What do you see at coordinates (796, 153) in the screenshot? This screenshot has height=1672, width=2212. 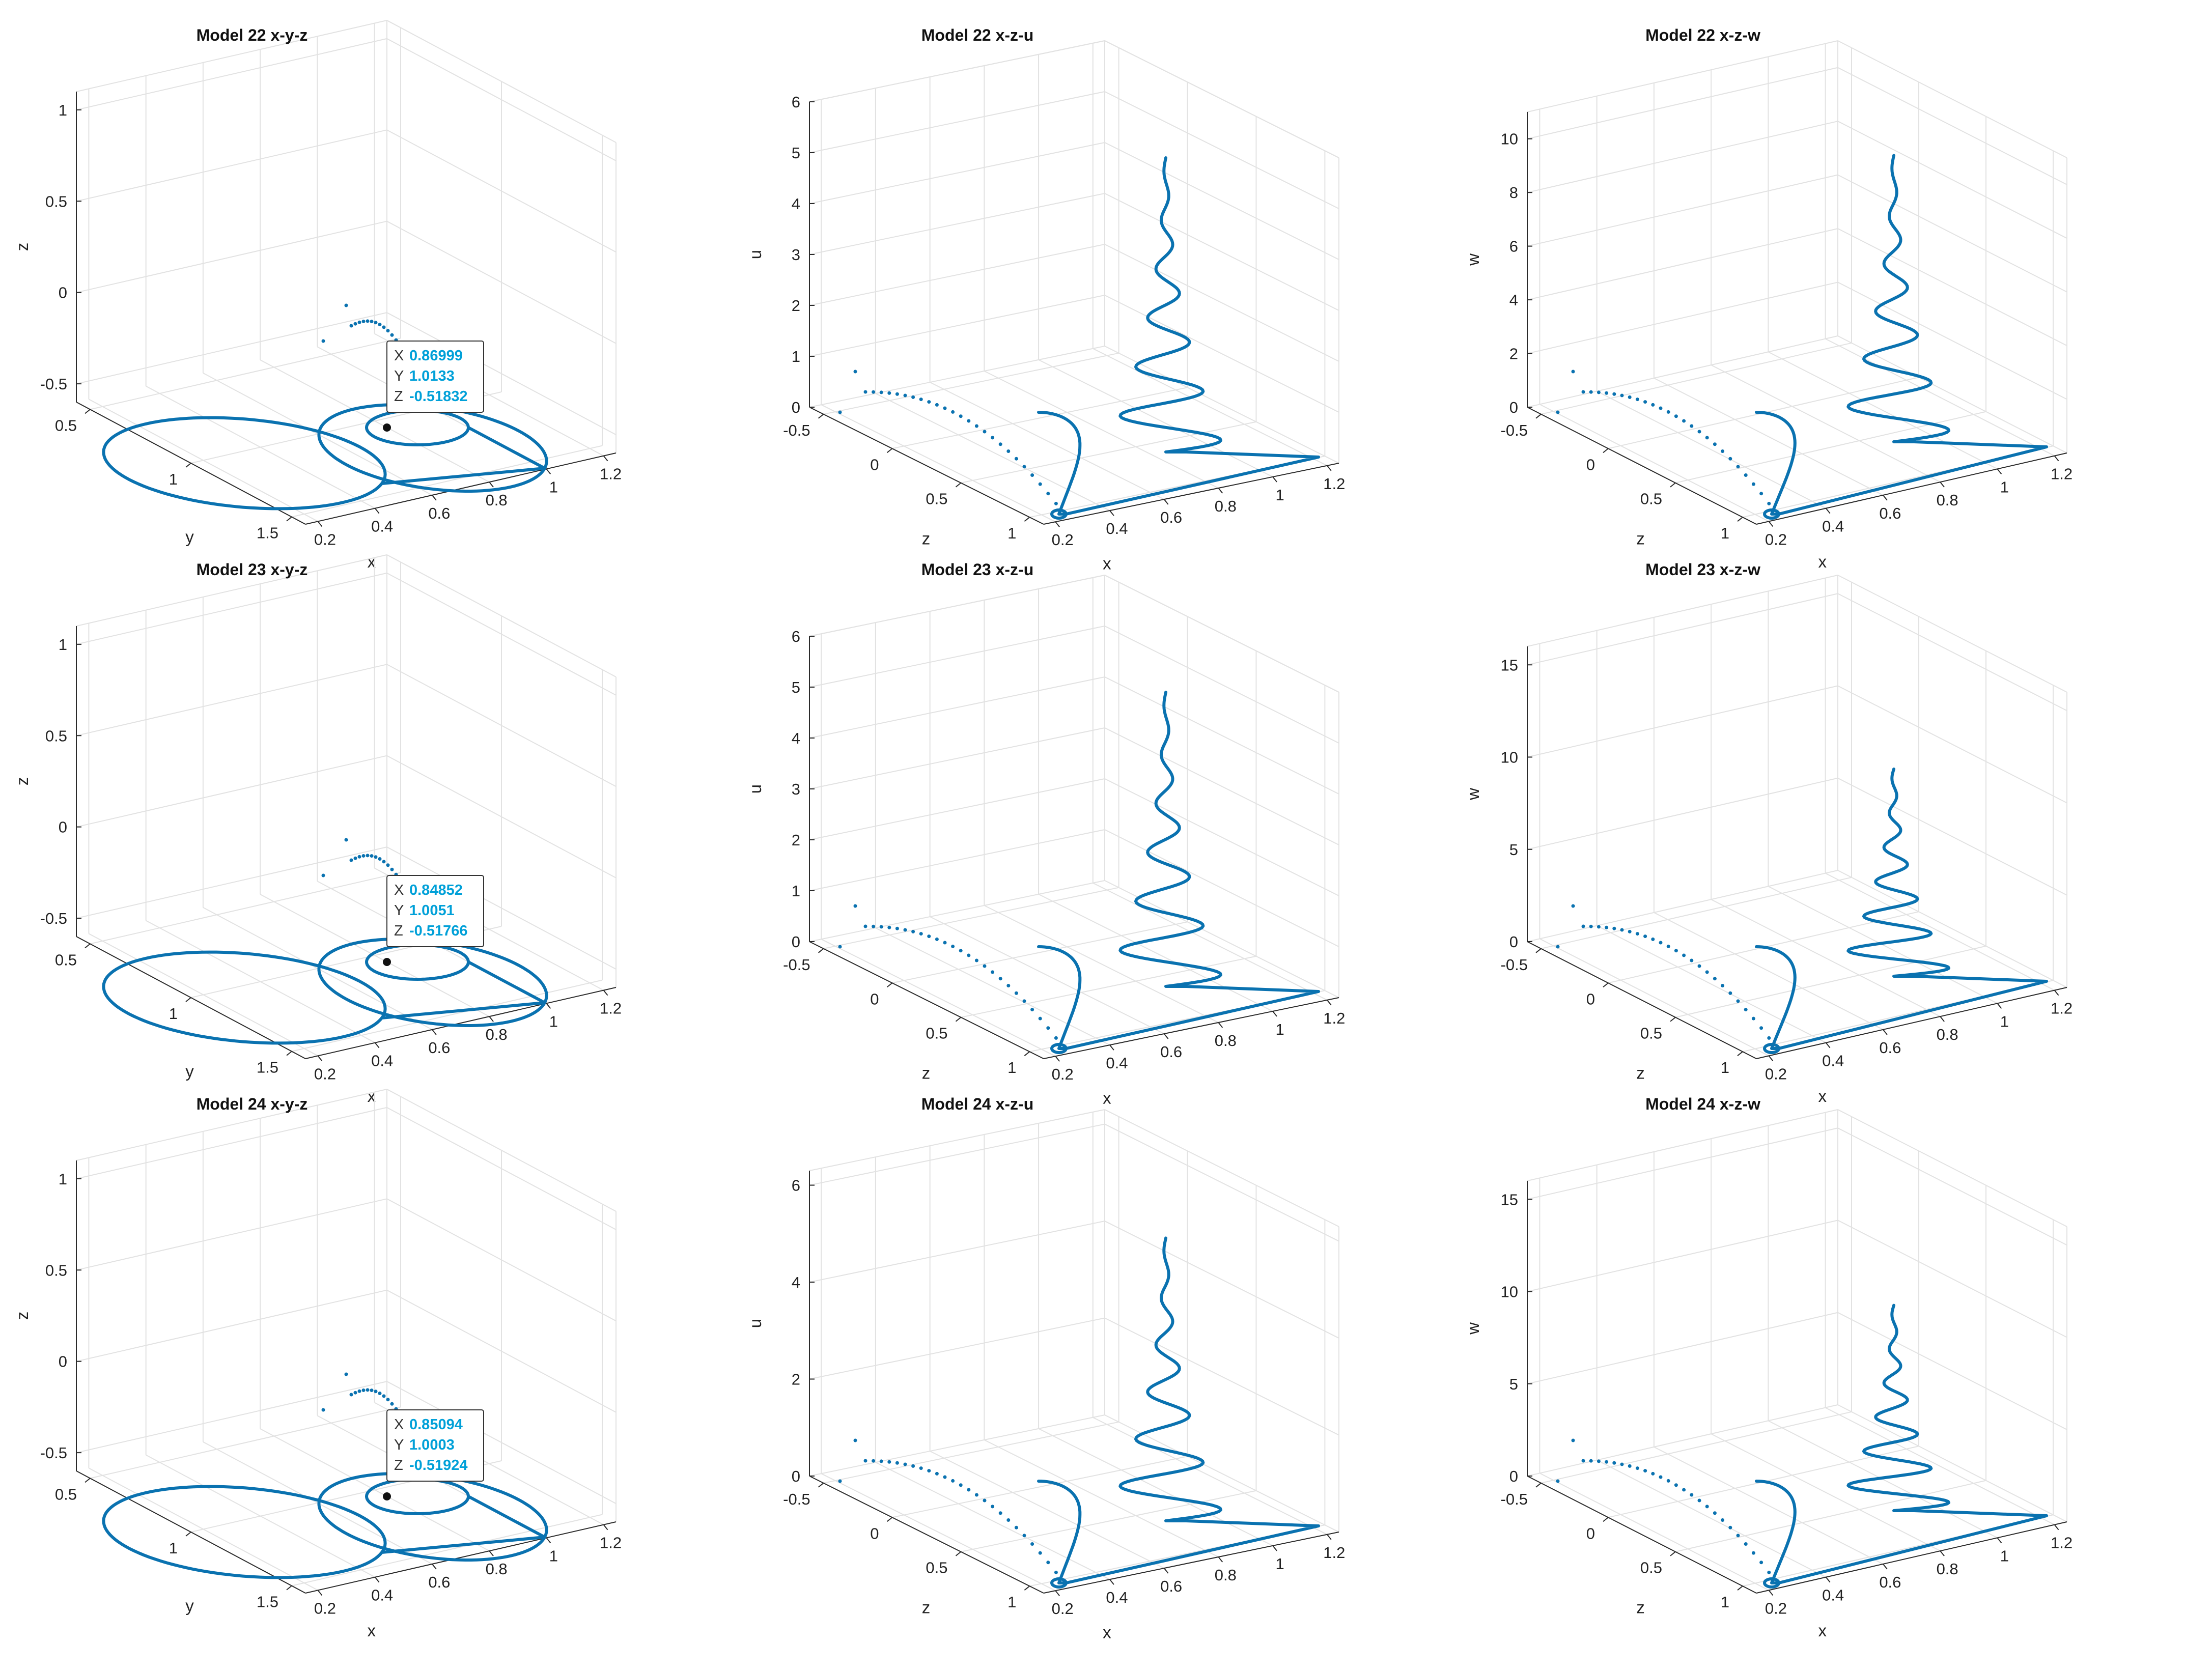 I see `z-tick-label: 5` at bounding box center [796, 153].